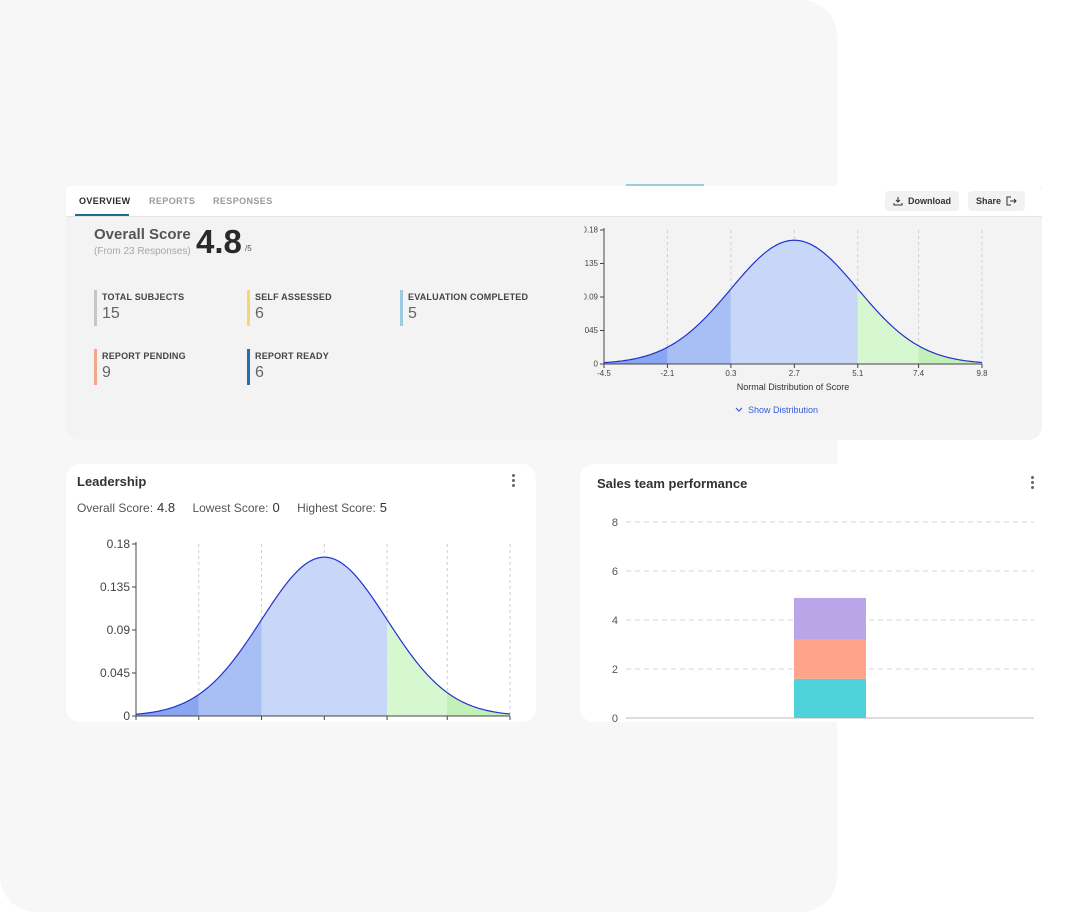  I want to click on sales-bar-chart: 0 2 4 6 8, so click(823, 619).